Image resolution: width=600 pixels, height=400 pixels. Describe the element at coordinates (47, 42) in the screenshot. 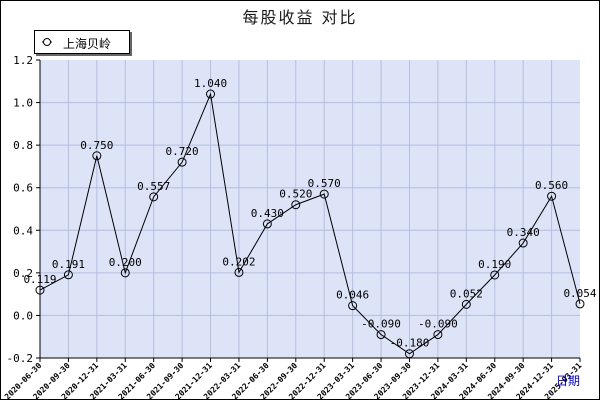

I see `legend-marker-icon` at that location.